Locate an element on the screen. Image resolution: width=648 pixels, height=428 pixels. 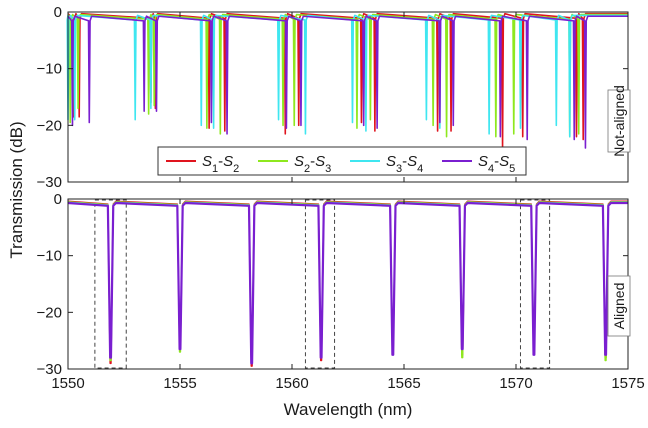
bottom-ytick-label: −10 is located at coordinates (49, 256).